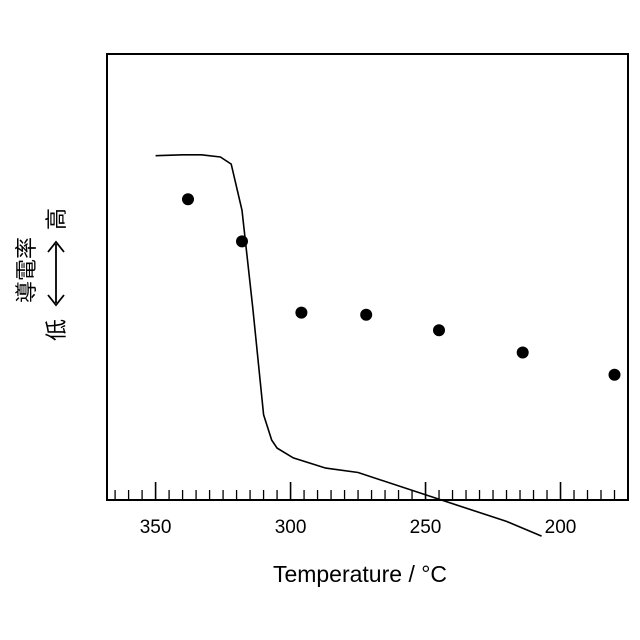  Describe the element at coordinates (371, 495) in the screenshot. I see `x-minor-ticks` at that location.